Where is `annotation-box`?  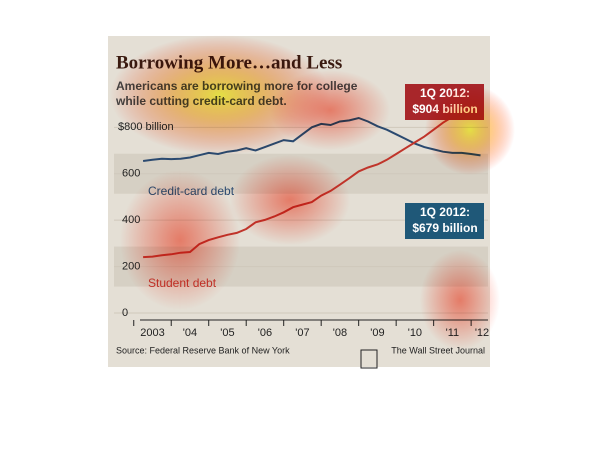 annotation-box is located at coordinates (444, 221).